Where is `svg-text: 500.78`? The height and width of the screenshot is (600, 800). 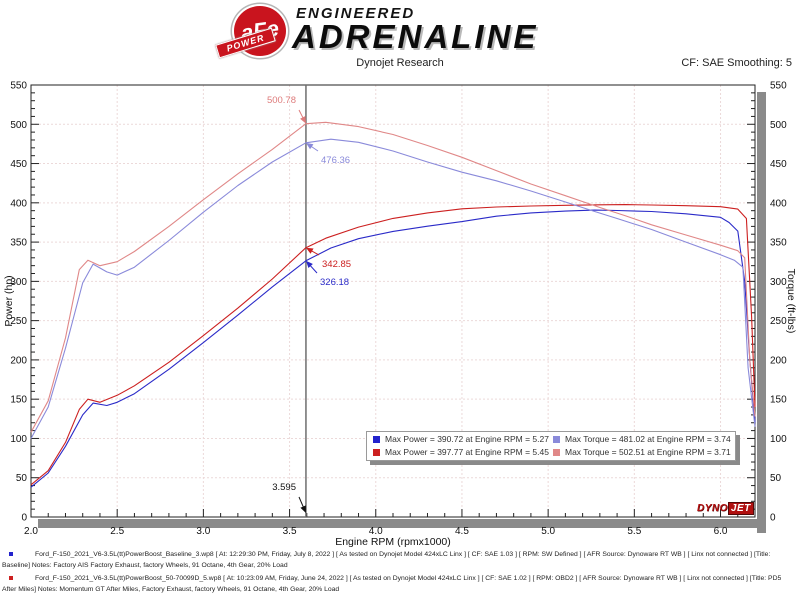 svg-text: 500.78 is located at coordinates (281, 100).